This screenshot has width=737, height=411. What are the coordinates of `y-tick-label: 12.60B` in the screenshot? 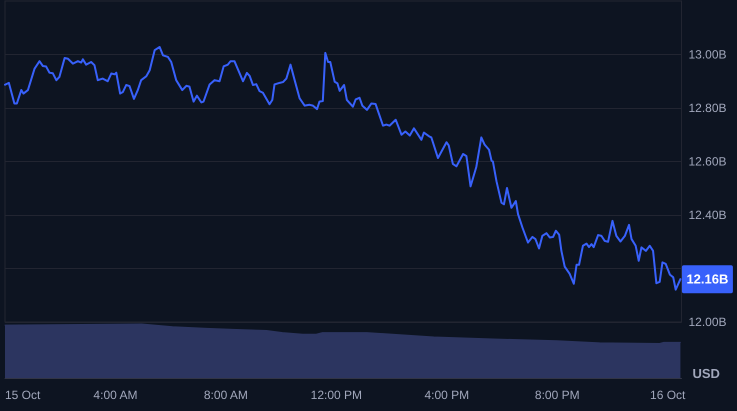 It's located at (707, 161).